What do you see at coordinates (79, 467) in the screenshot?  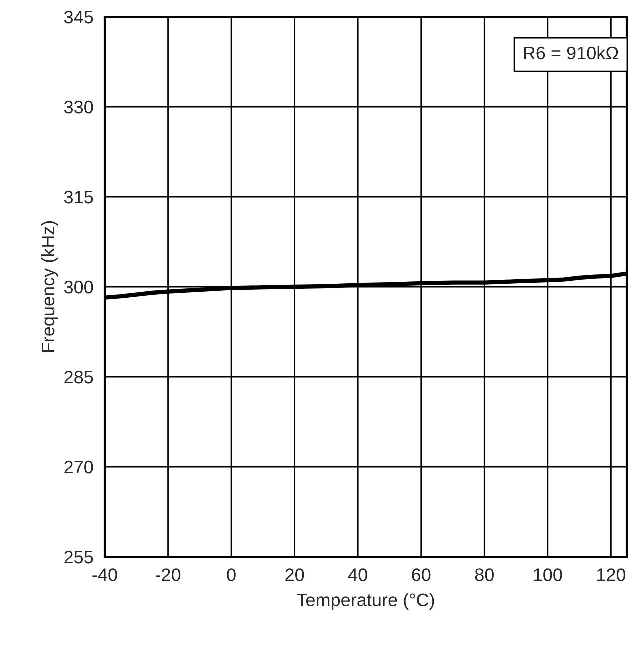 I see `y-tick-label: 270` at bounding box center [79, 467].